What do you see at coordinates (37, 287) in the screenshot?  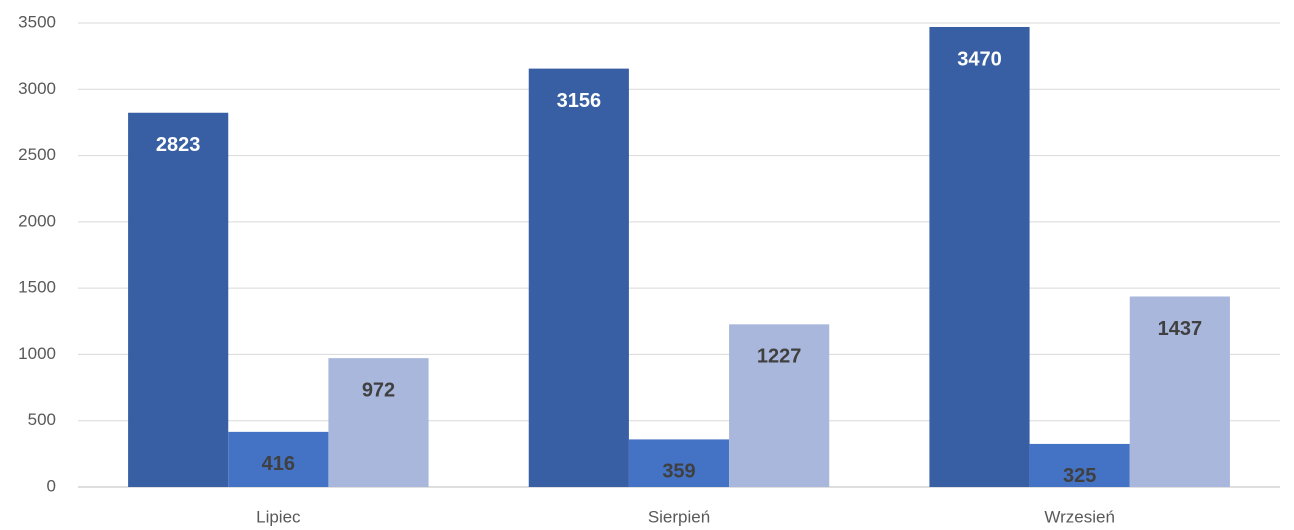 I see `y-tick-label: 1500` at bounding box center [37, 287].